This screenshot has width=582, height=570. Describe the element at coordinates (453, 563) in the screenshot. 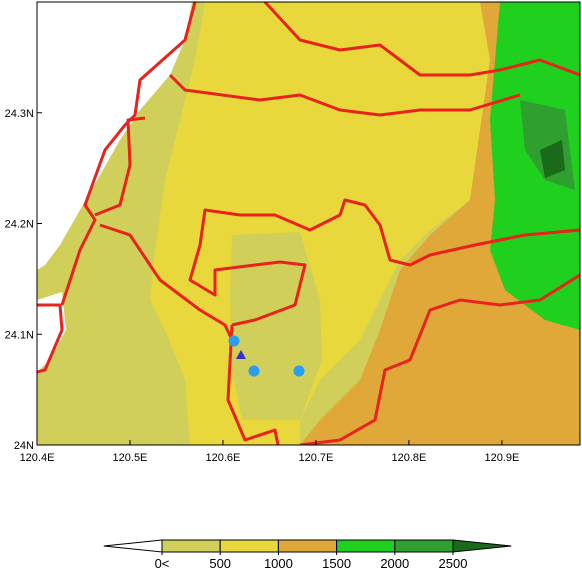

I see `colorbar-label: 2500` at that location.